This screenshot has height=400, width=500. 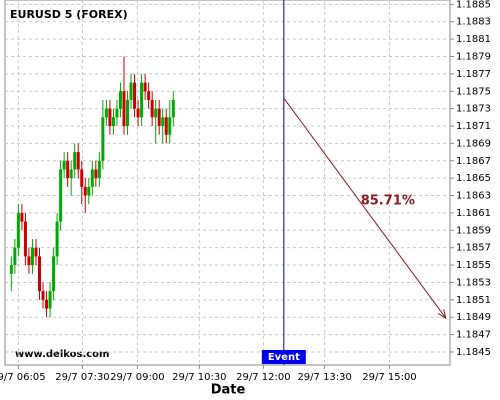 What do you see at coordinates (473, 317) in the screenshot?
I see `y-tick-label: 1.1849` at bounding box center [473, 317].